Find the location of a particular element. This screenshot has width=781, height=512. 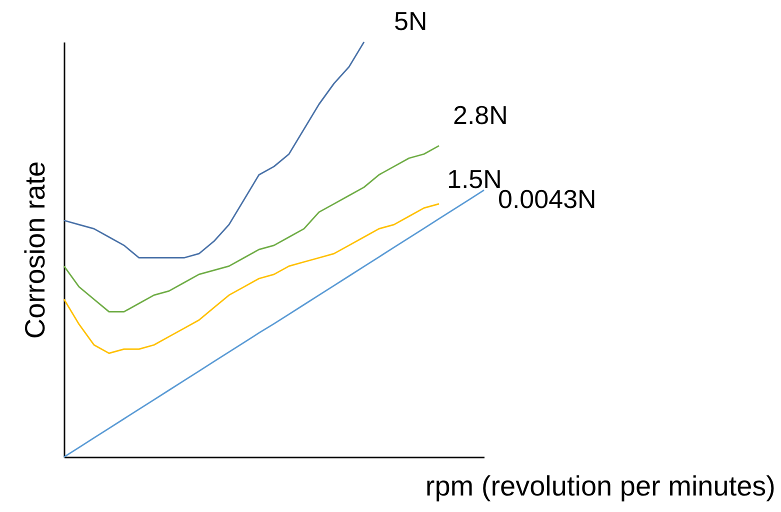

x-axis-title: rpm (revolution per minutes) is located at coordinates (600, 486).